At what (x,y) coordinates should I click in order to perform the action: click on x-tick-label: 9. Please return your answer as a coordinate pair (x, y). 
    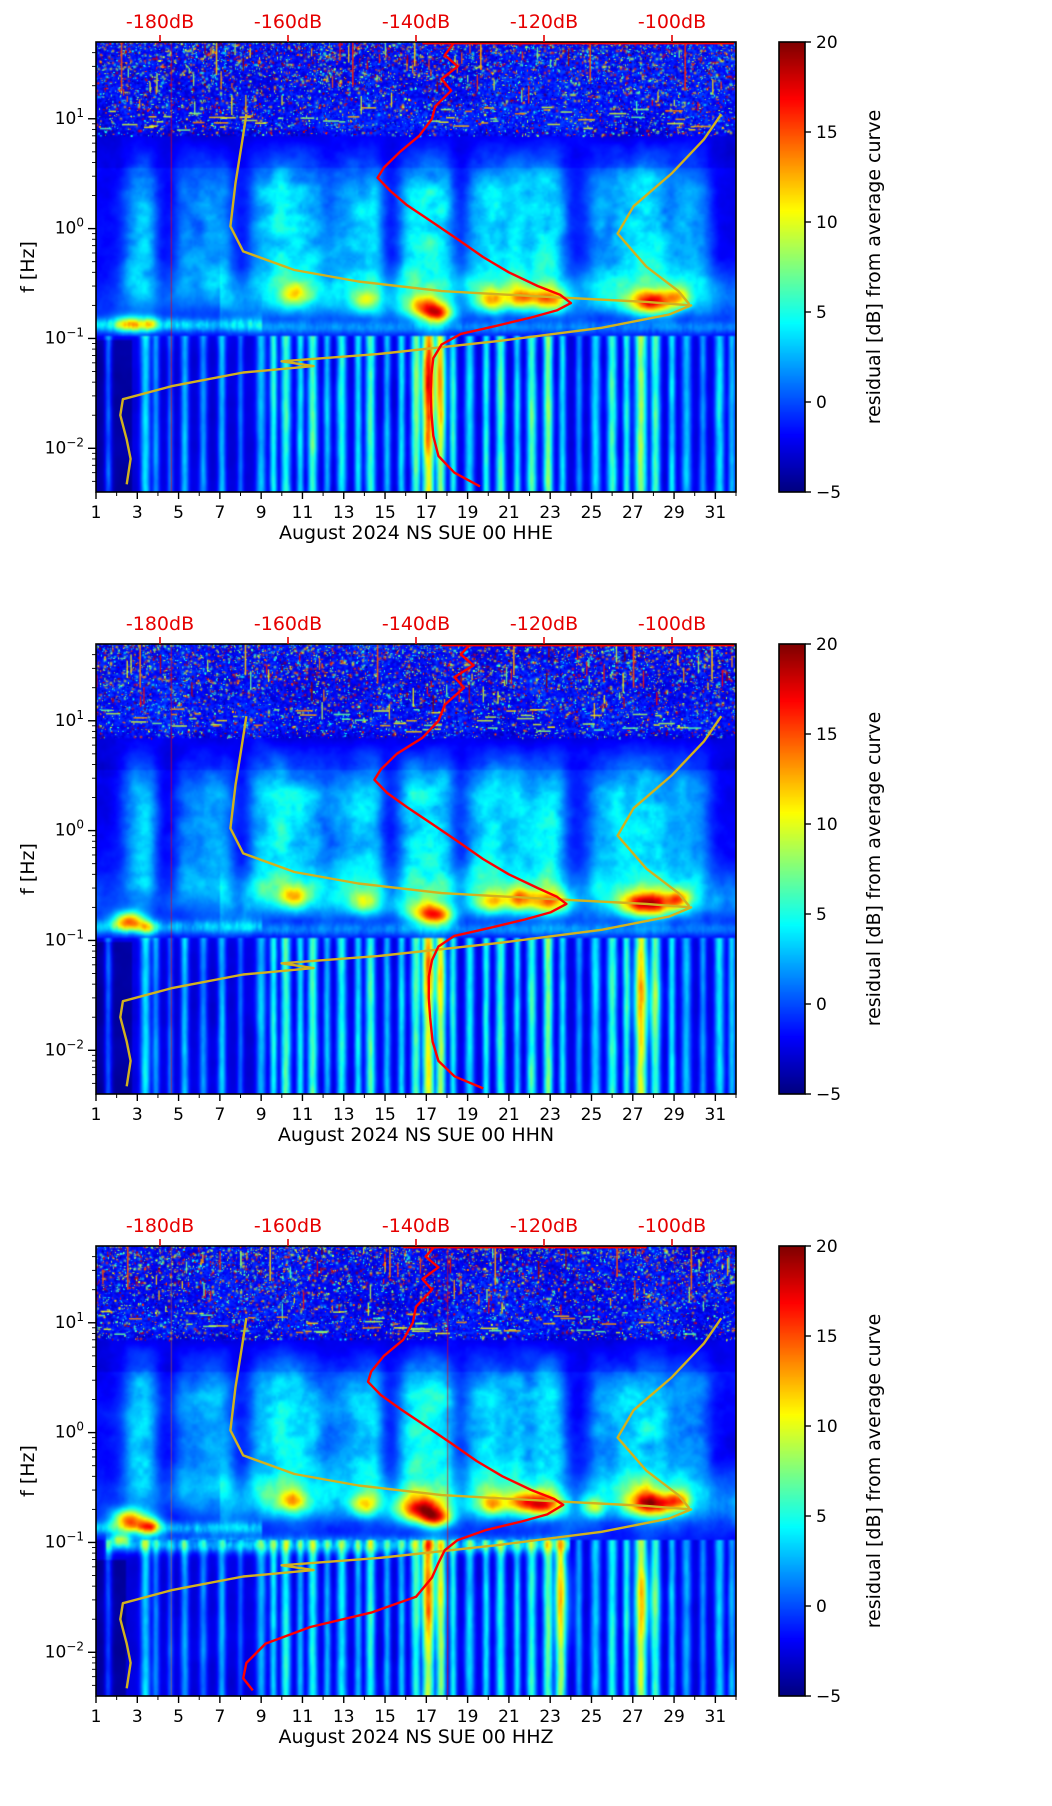
    Looking at the image, I should click on (261, 513).